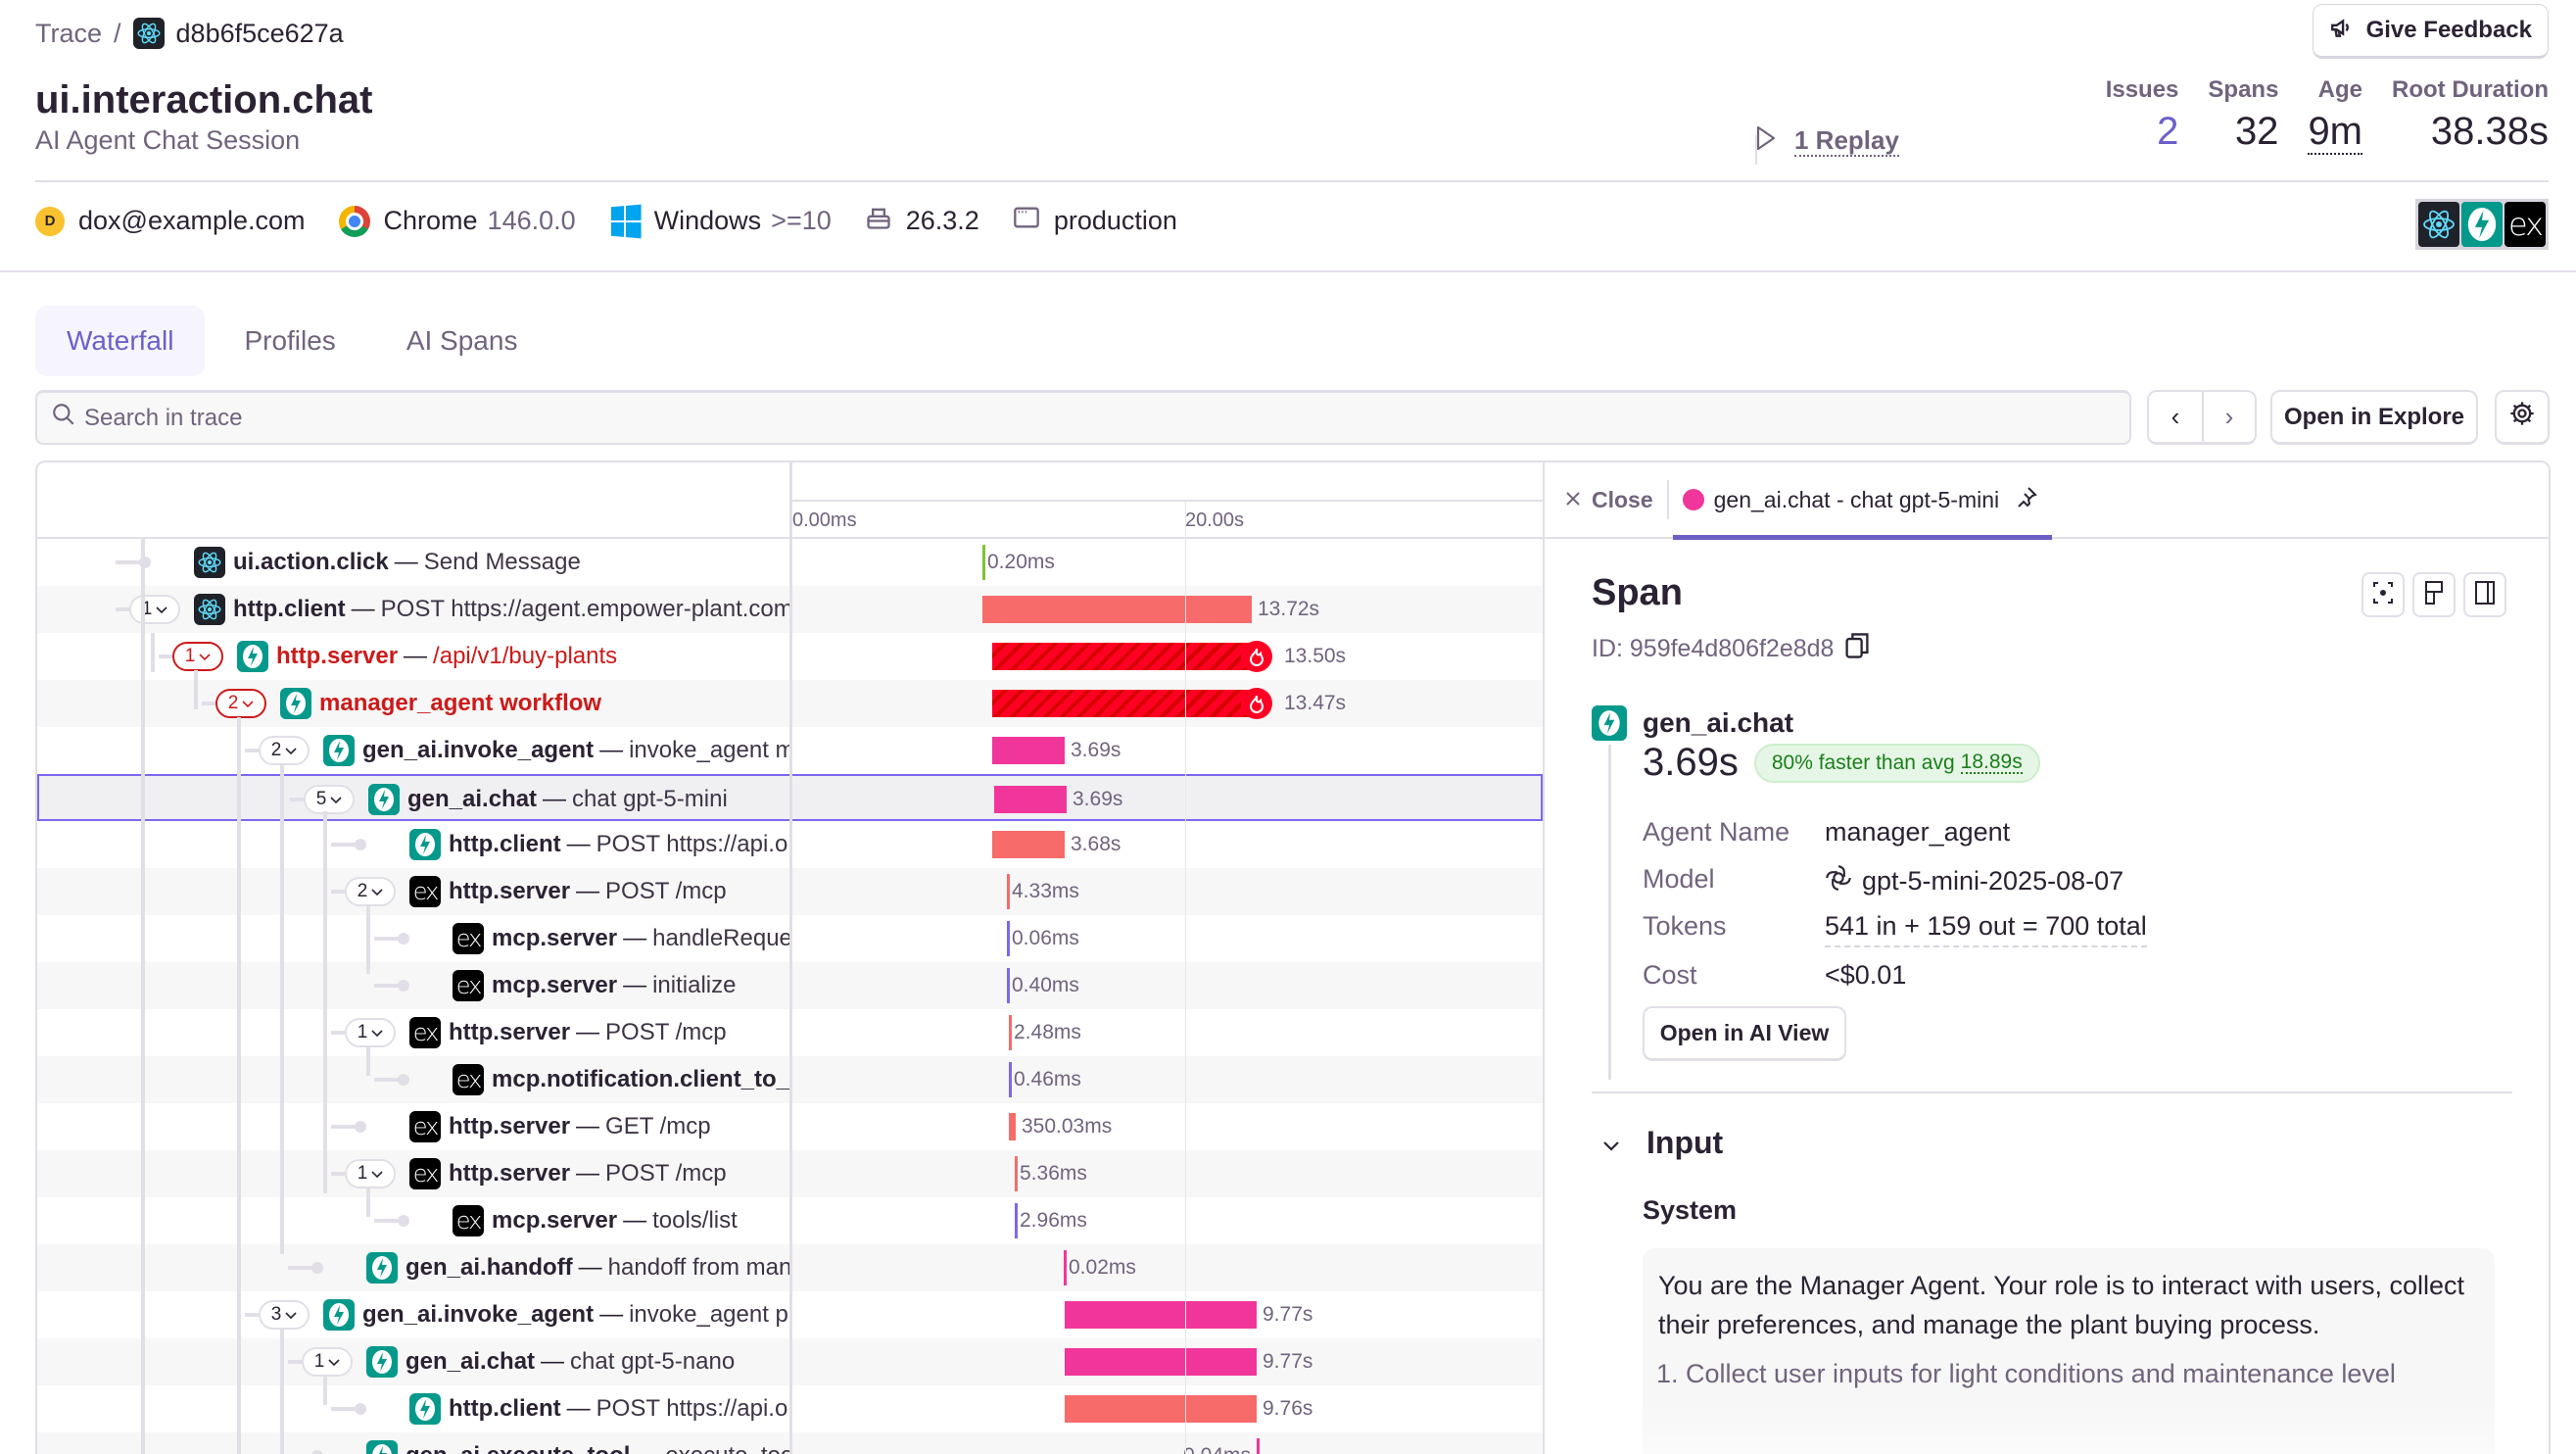 This screenshot has height=1454, width=2576. What do you see at coordinates (330, 800) in the screenshot?
I see `expand-toggle: 5` at bounding box center [330, 800].